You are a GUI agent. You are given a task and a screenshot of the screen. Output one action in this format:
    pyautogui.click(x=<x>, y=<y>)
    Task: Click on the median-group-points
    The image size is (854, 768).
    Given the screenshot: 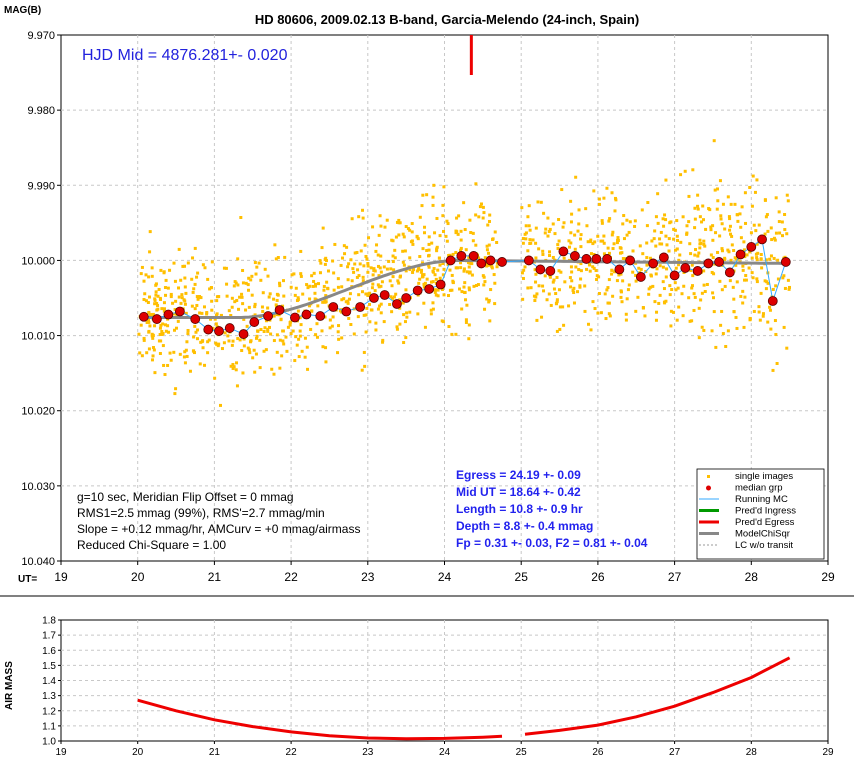 What is the action you would take?
    pyautogui.click(x=464, y=286)
    